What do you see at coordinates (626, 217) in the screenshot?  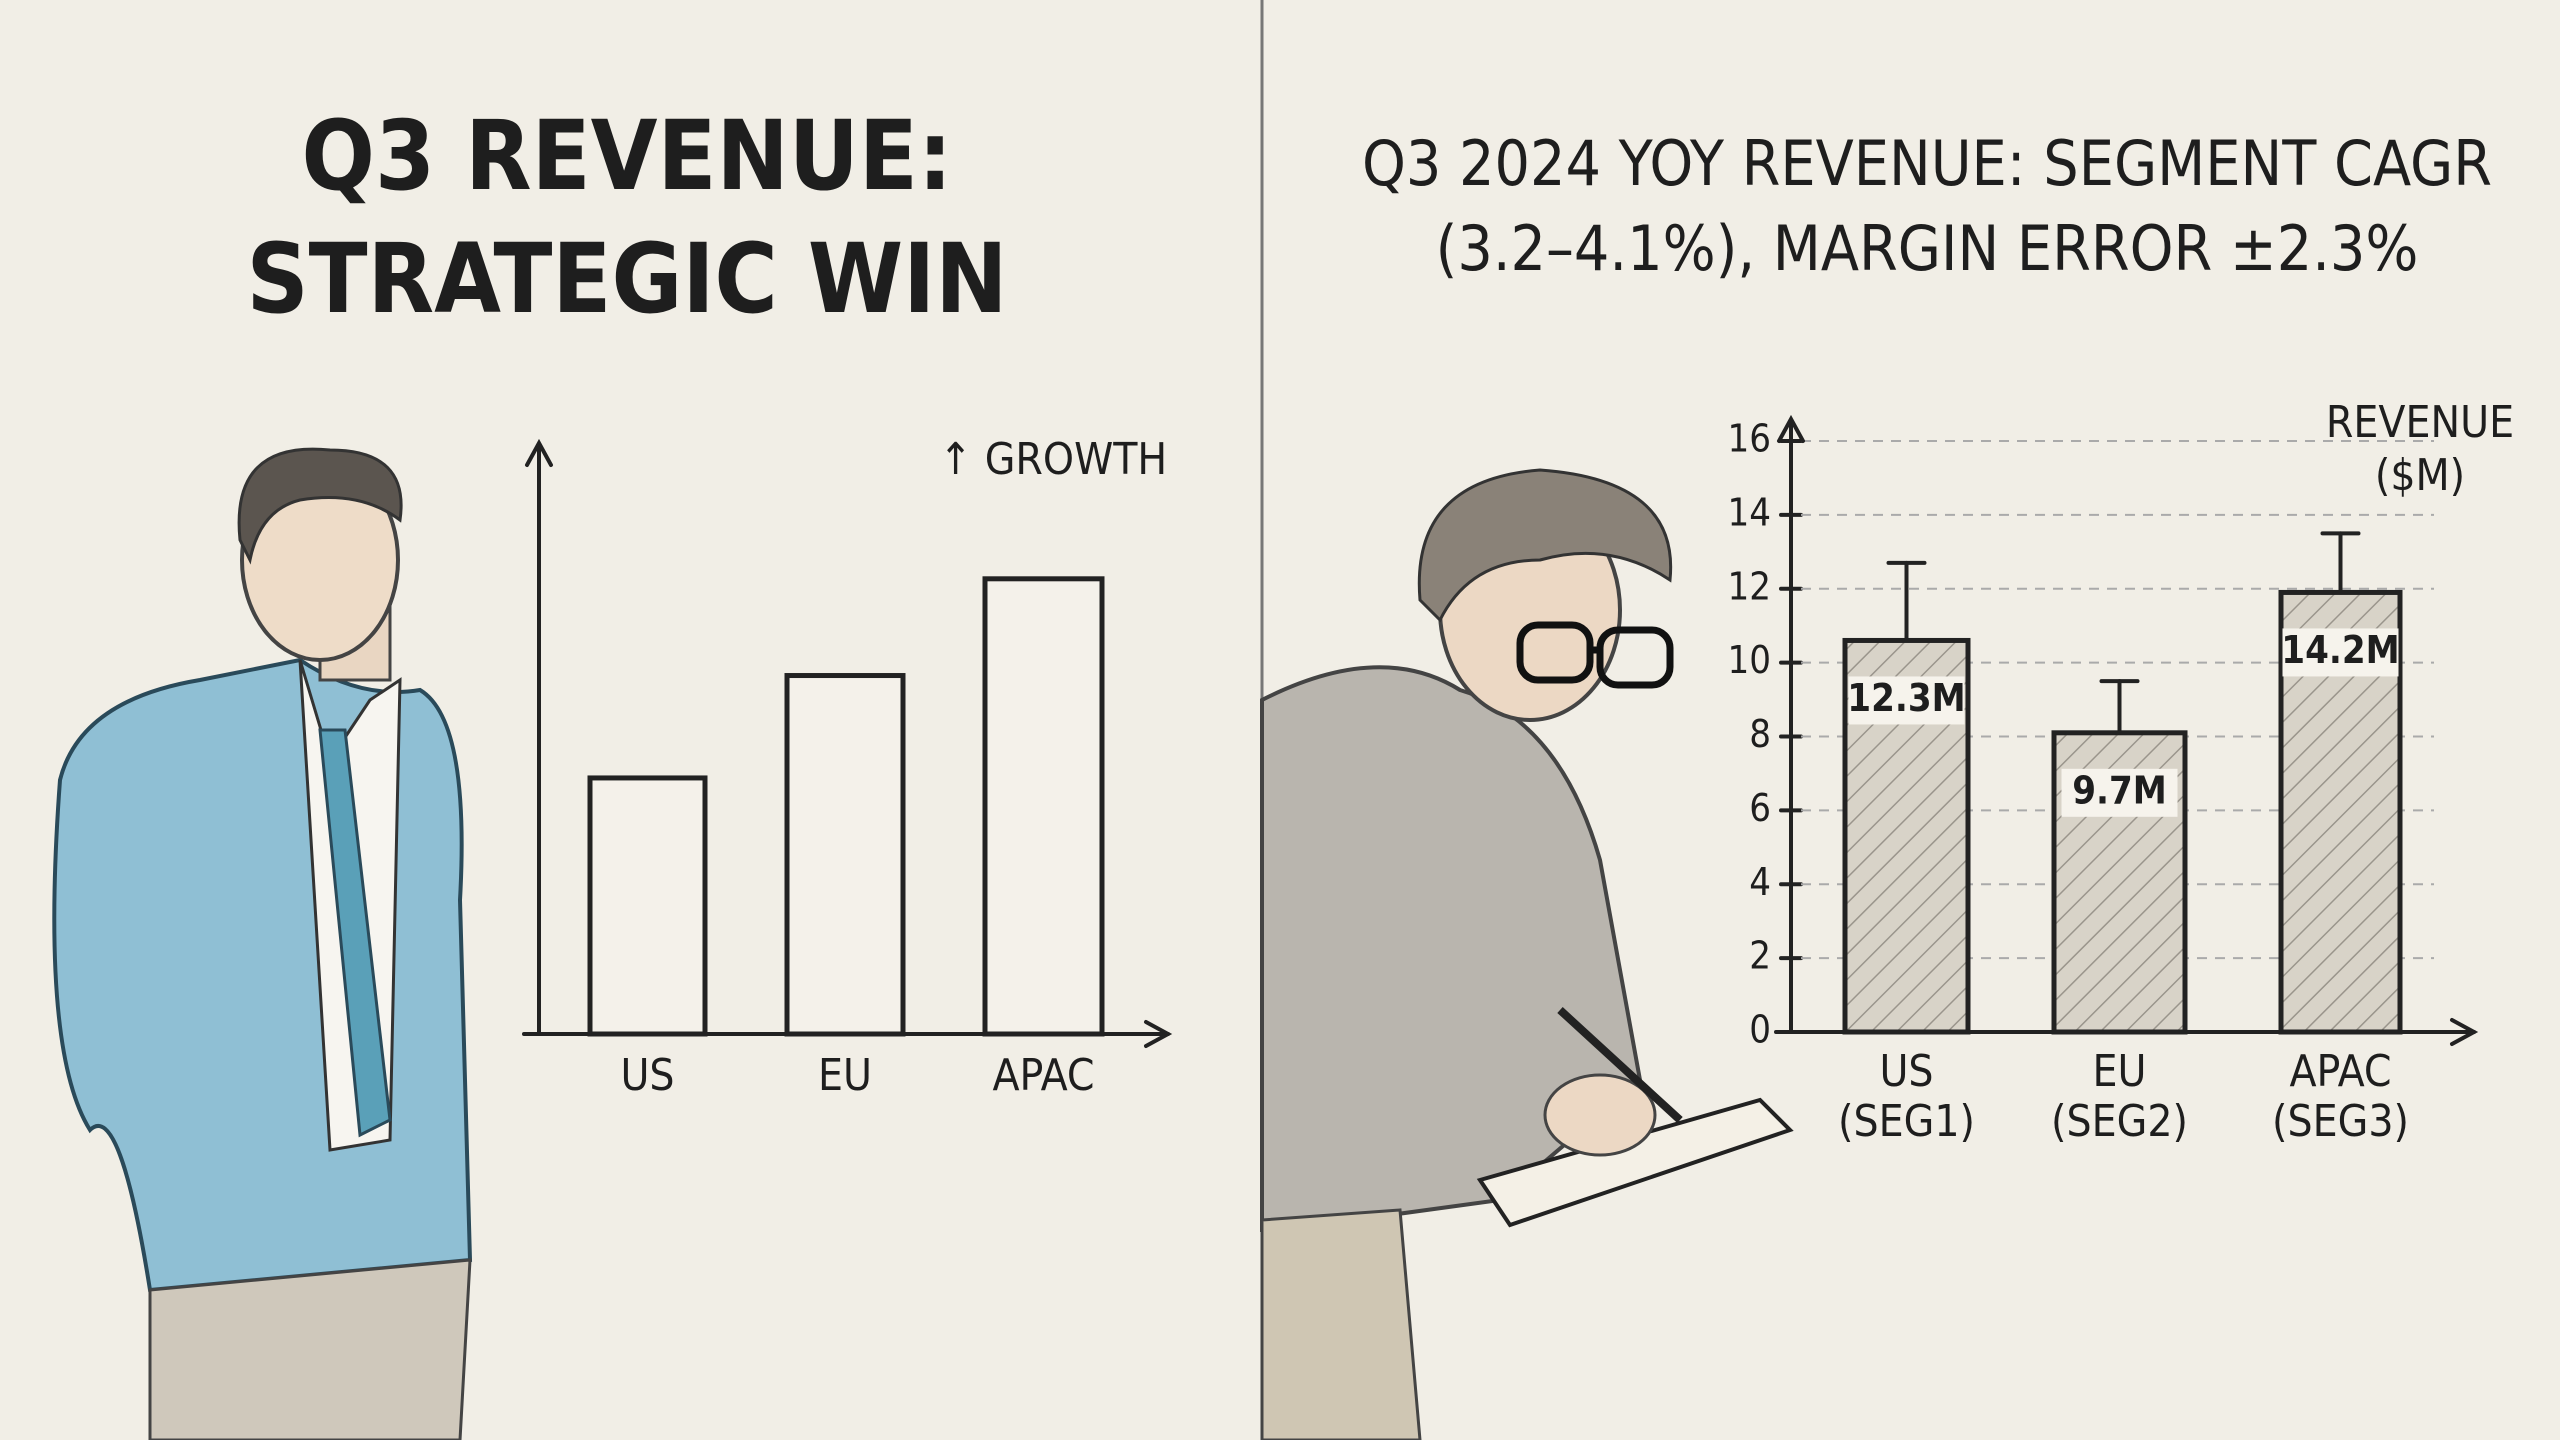 I see `chart-title: Q3 REVENUE: STRATEGIC WIN` at bounding box center [626, 217].